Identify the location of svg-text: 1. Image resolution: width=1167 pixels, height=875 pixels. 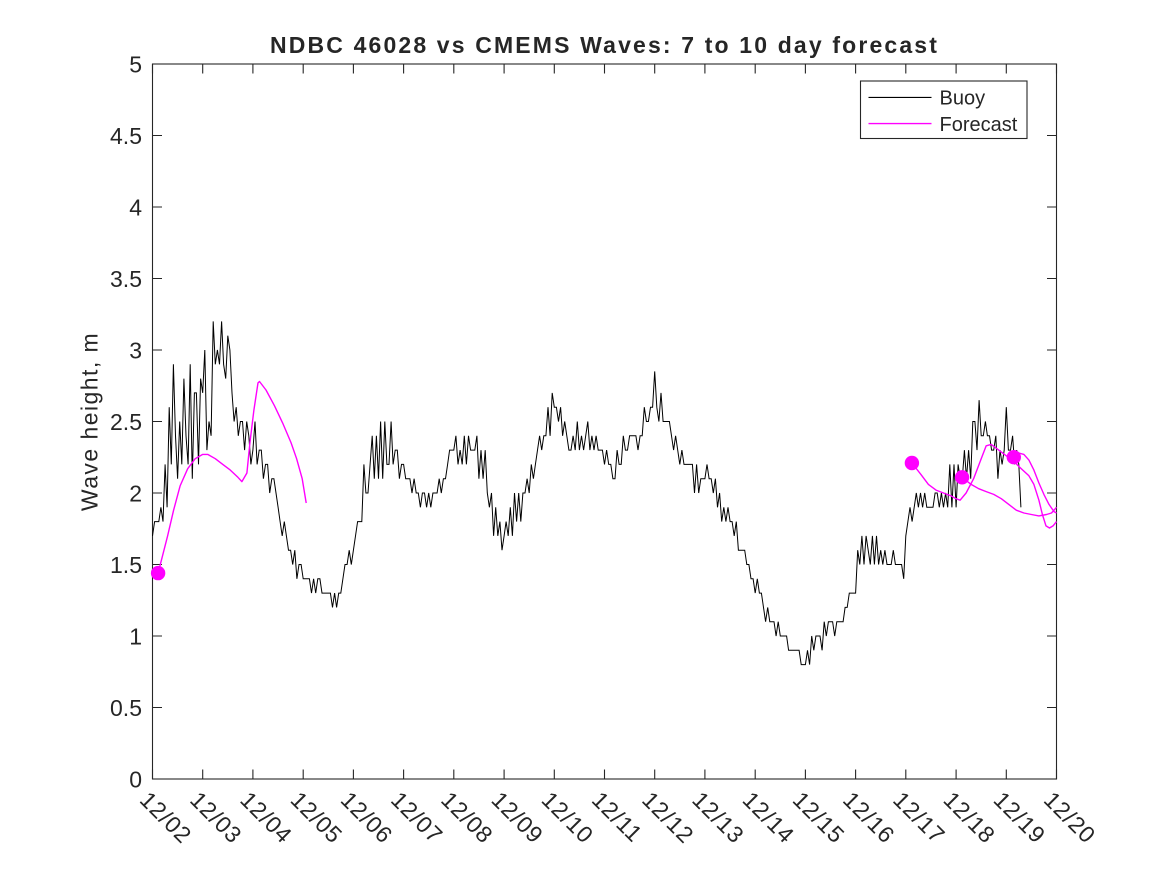
(135, 637).